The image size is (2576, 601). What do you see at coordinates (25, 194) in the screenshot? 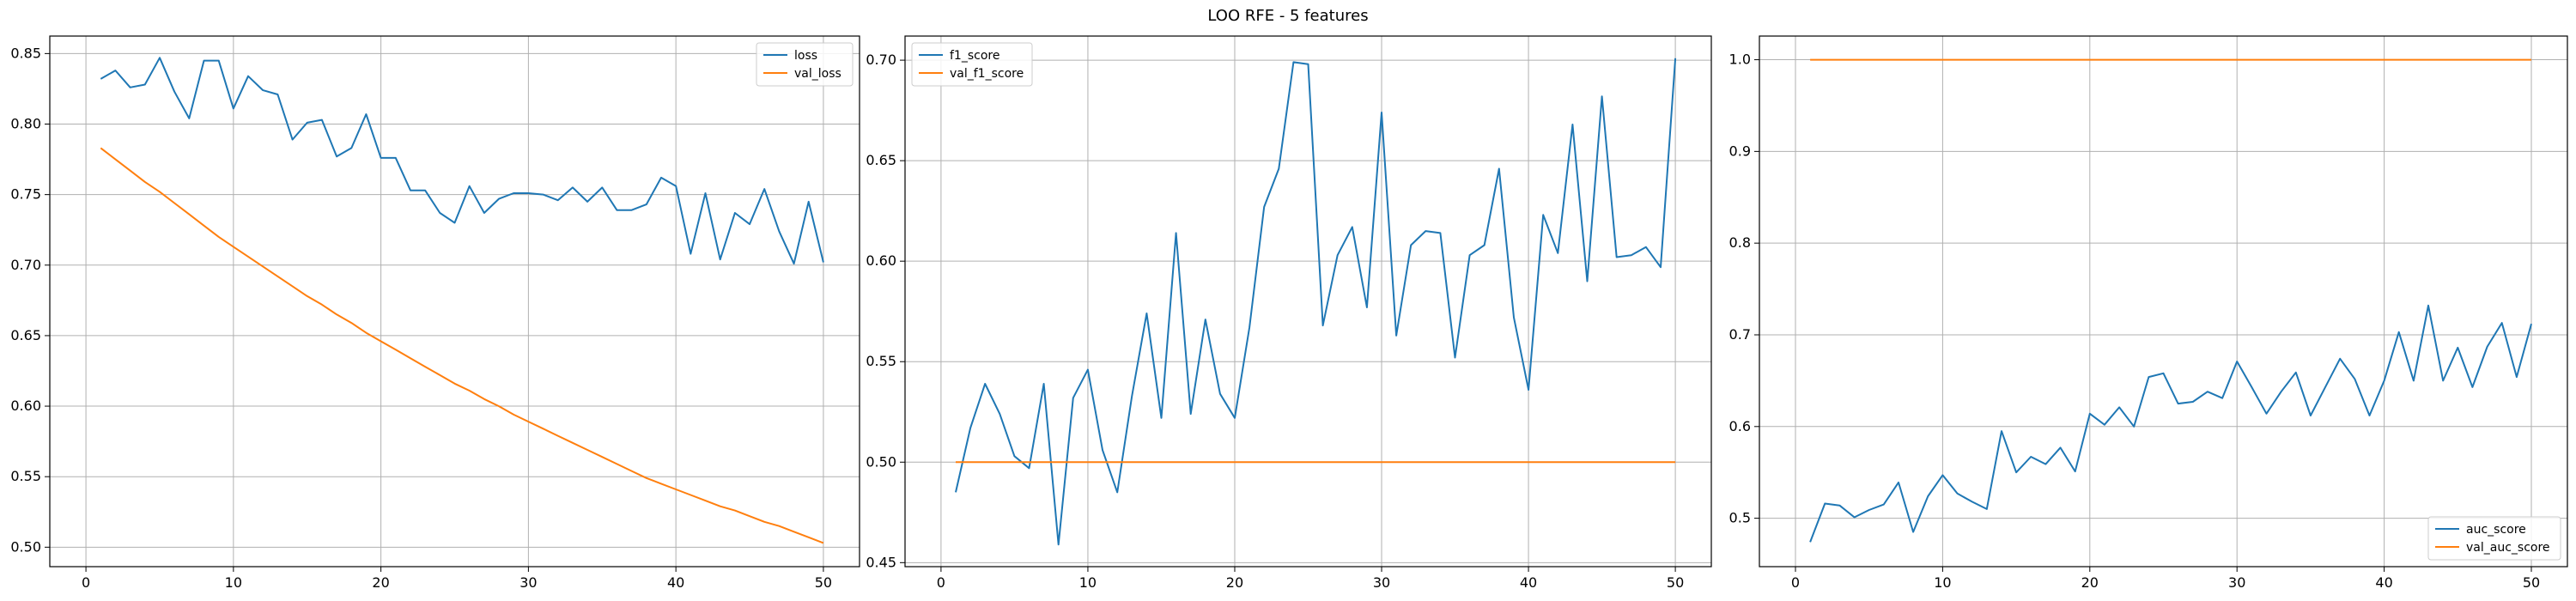
I see `y-tick-label: 0.75` at bounding box center [25, 194].